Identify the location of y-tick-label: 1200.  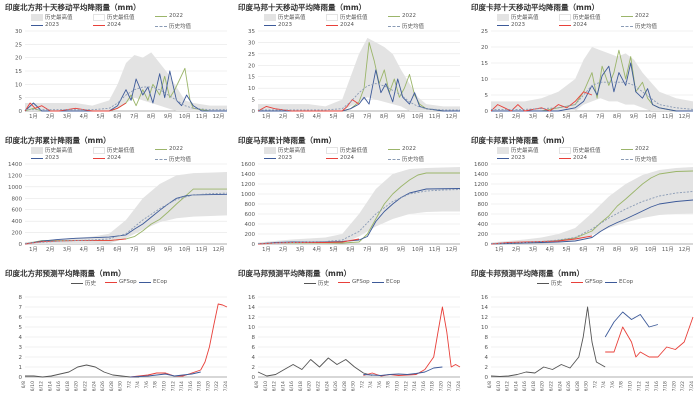
(248, 185).